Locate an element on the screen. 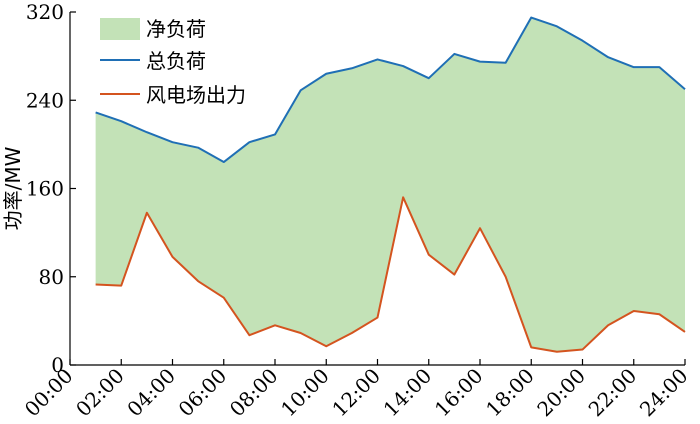 This screenshot has height=424, width=700. legend-label-net-load: 净负荷 is located at coordinates (176, 29).